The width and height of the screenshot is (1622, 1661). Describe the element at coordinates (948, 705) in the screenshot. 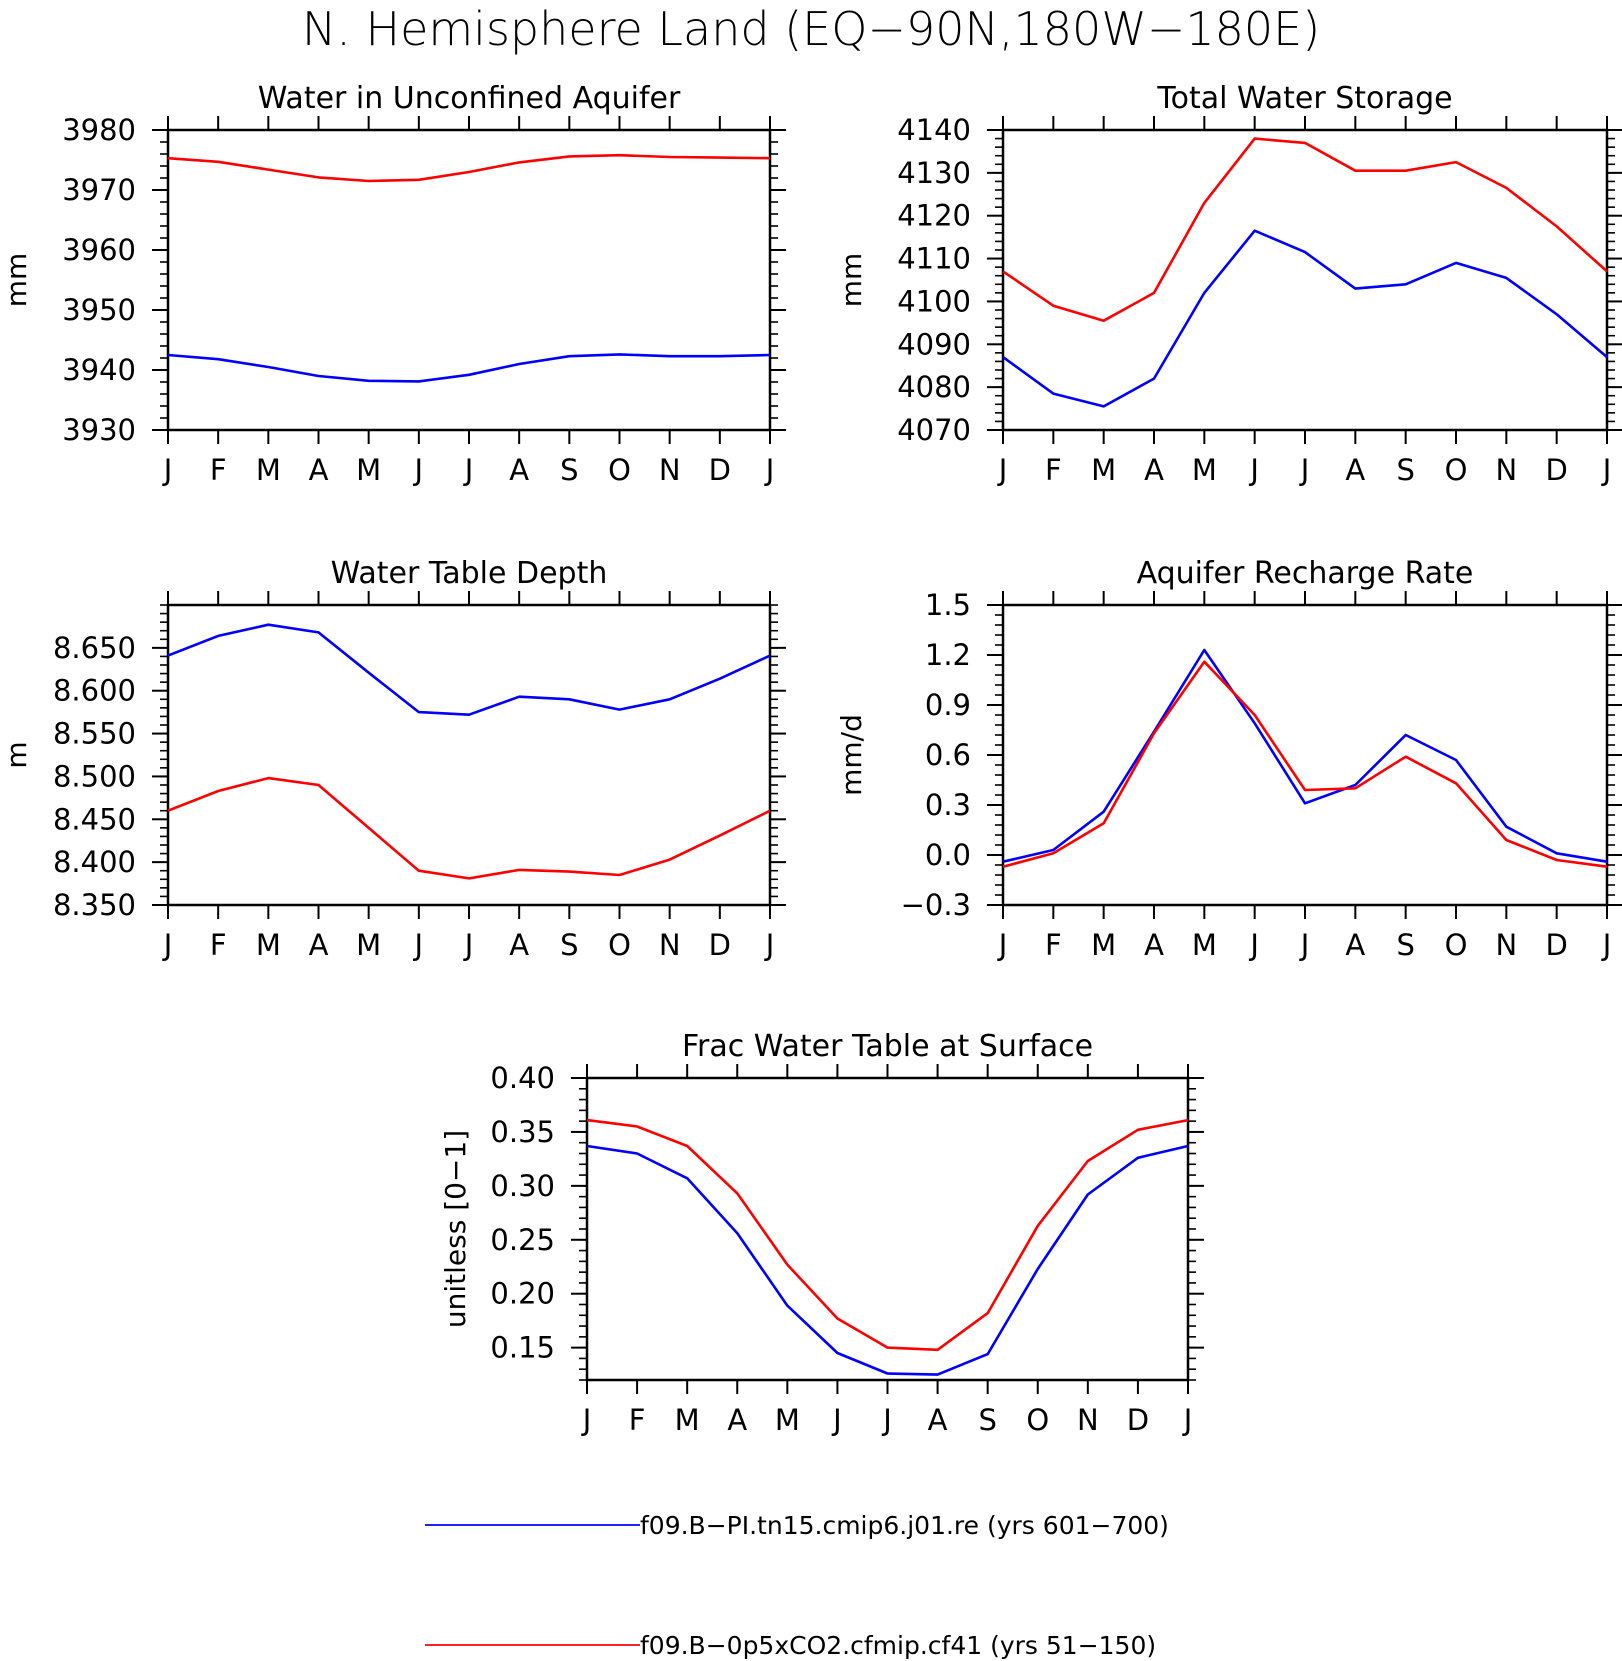

I see `y-tick-label: 0.9` at that location.